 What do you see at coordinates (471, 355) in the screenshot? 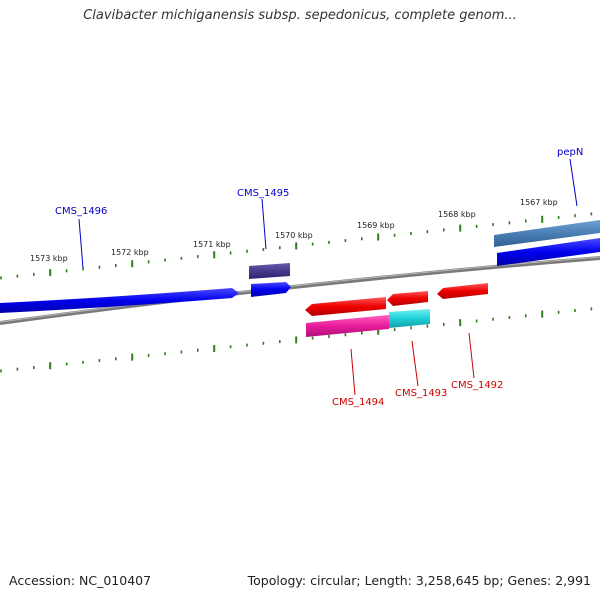
I see `connector-cms1492` at bounding box center [471, 355].